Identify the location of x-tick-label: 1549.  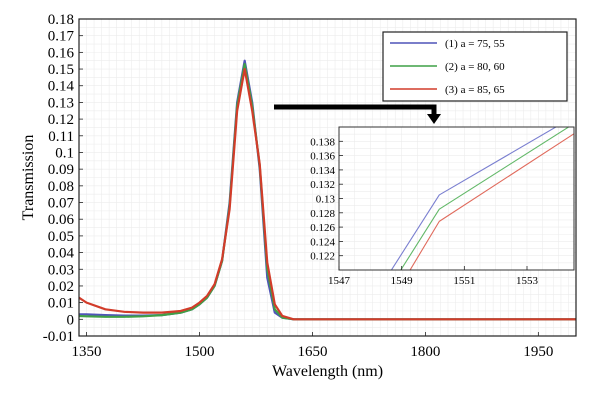
(402, 281).